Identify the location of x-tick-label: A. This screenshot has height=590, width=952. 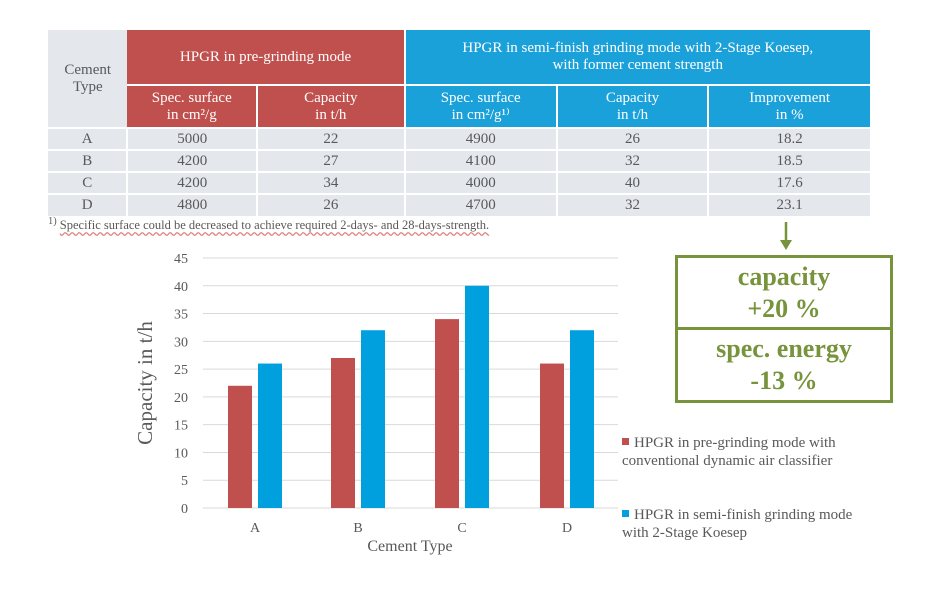
(255, 528).